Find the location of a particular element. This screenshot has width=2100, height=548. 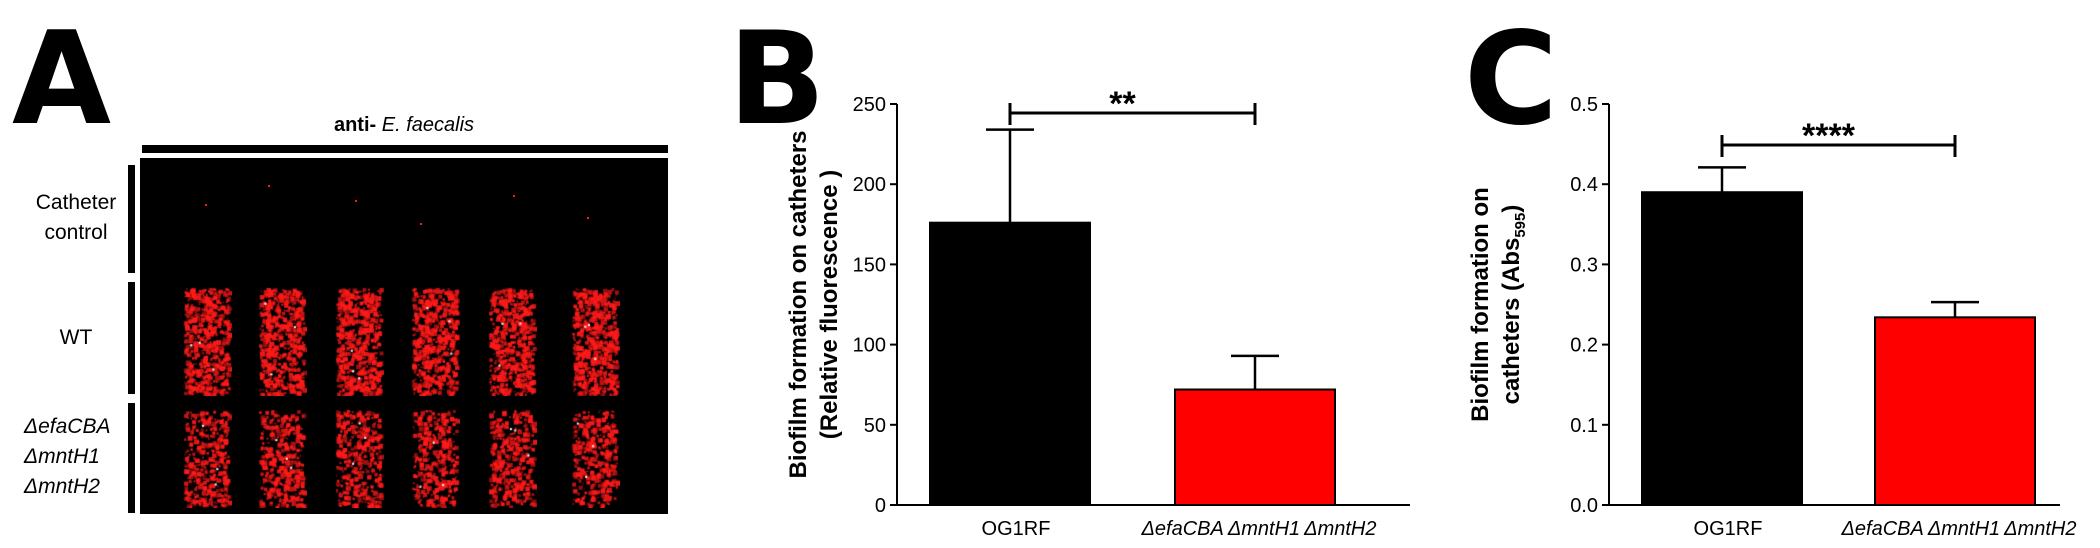

y-tick-label: 50 is located at coordinates (875, 426).